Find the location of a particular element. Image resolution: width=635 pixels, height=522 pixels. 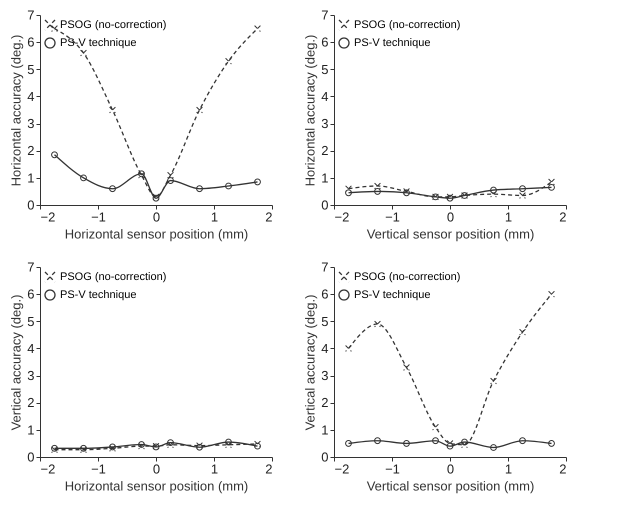

x-axis-title: Horizontal sensor position (mm) is located at coordinates (156, 234).